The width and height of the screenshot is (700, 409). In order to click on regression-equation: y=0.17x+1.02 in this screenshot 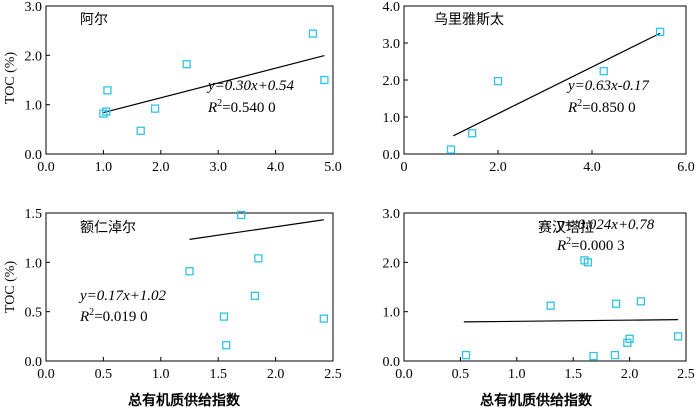, I will do `click(122, 296)`.